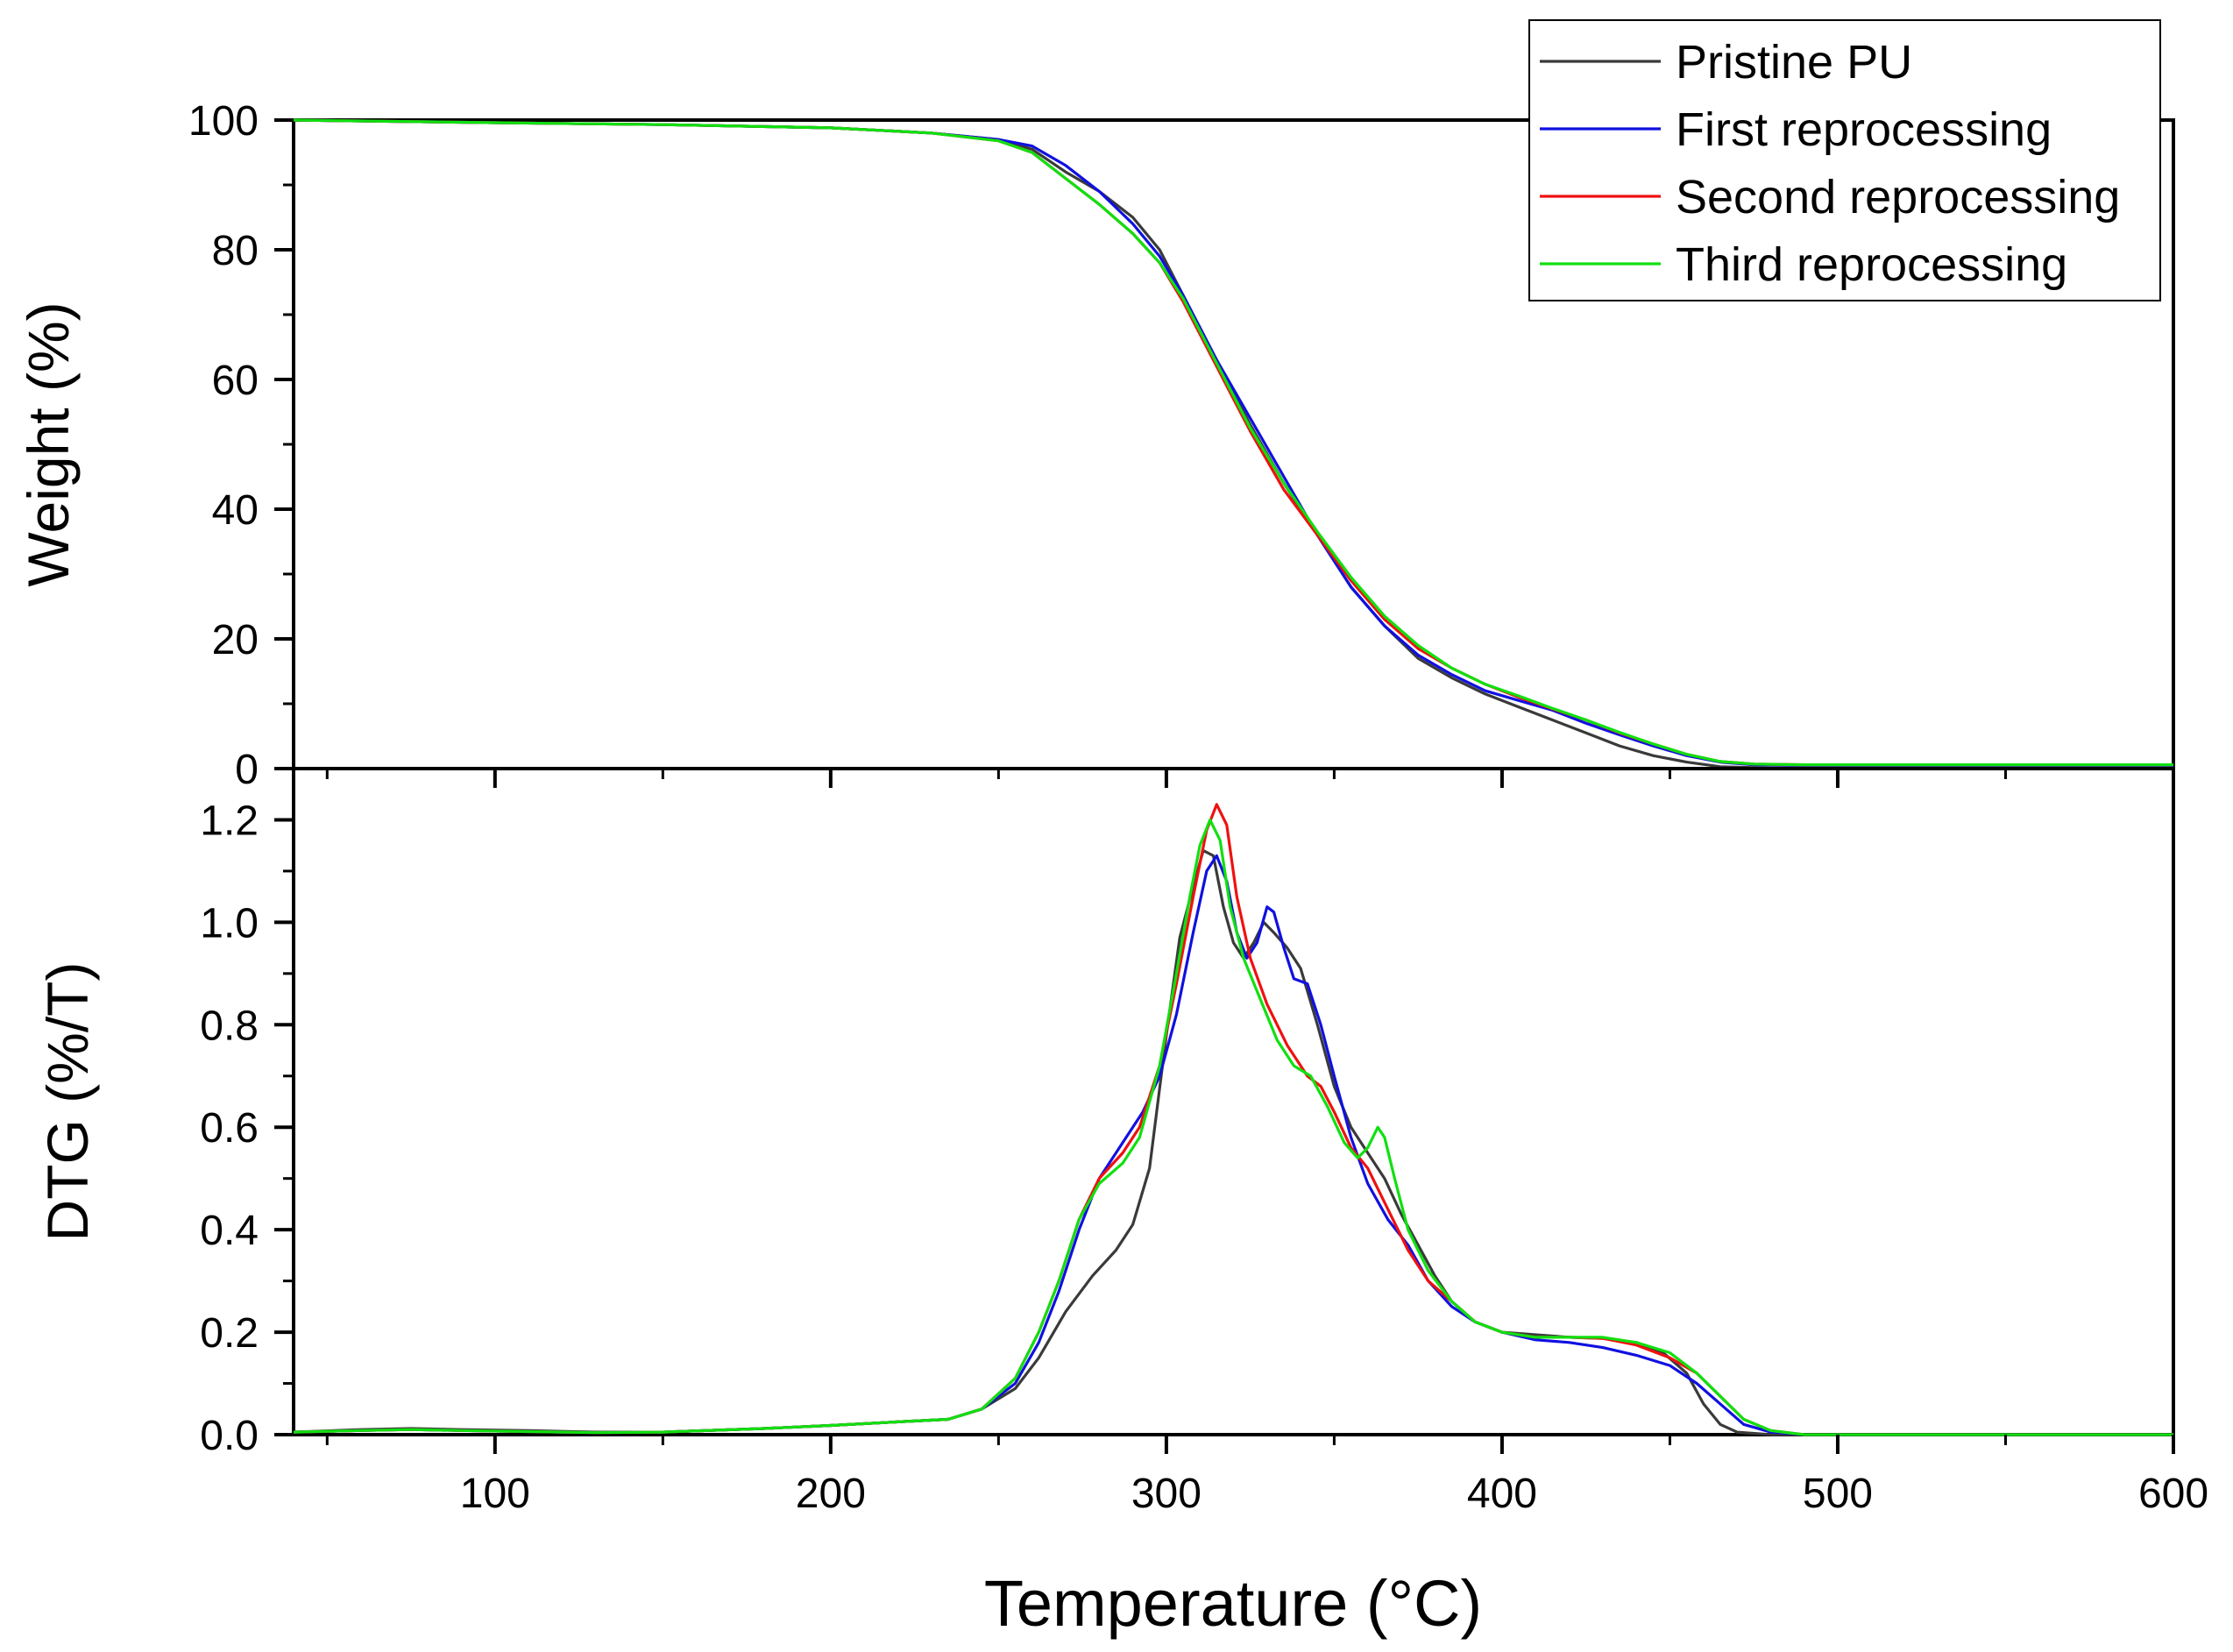 Image resolution: width=2233 pixels, height=1652 pixels. I want to click on weight-y-axis-title: Weight (%), so click(48, 443).